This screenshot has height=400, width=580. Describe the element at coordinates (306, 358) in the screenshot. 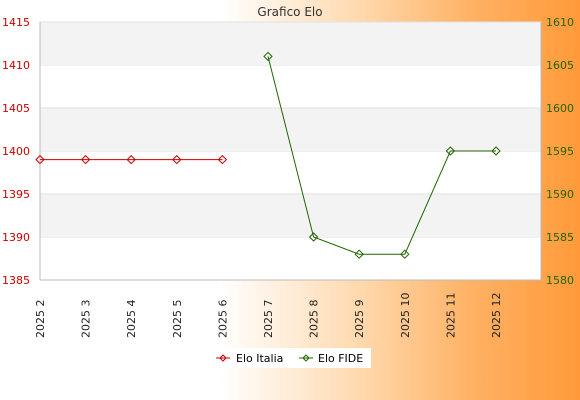

I see `legend-marker-elo-fide` at that location.